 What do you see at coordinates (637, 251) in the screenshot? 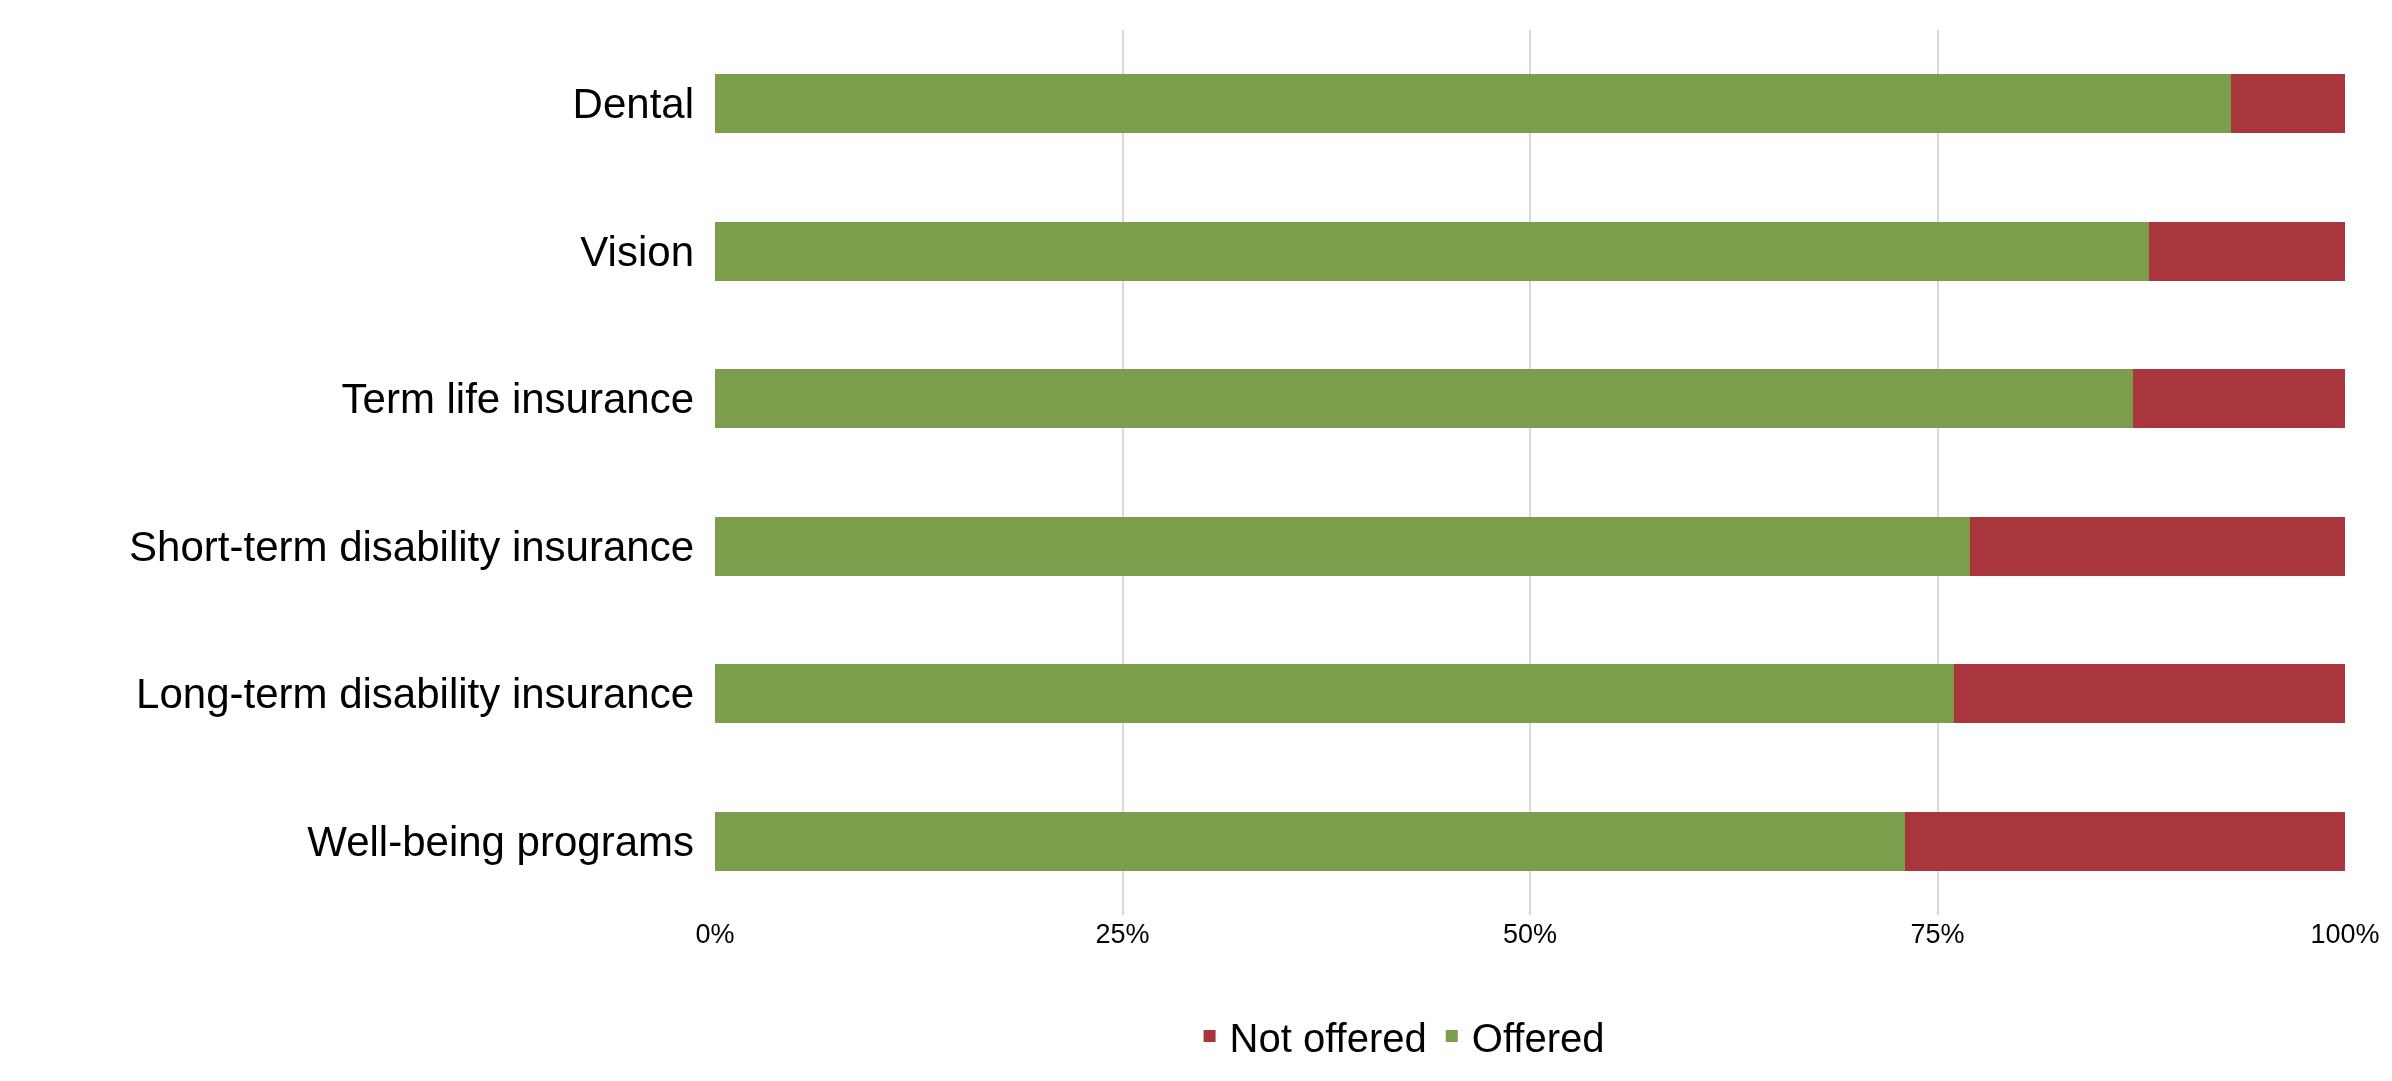
I see `y-tick-label: Vision` at bounding box center [637, 251].